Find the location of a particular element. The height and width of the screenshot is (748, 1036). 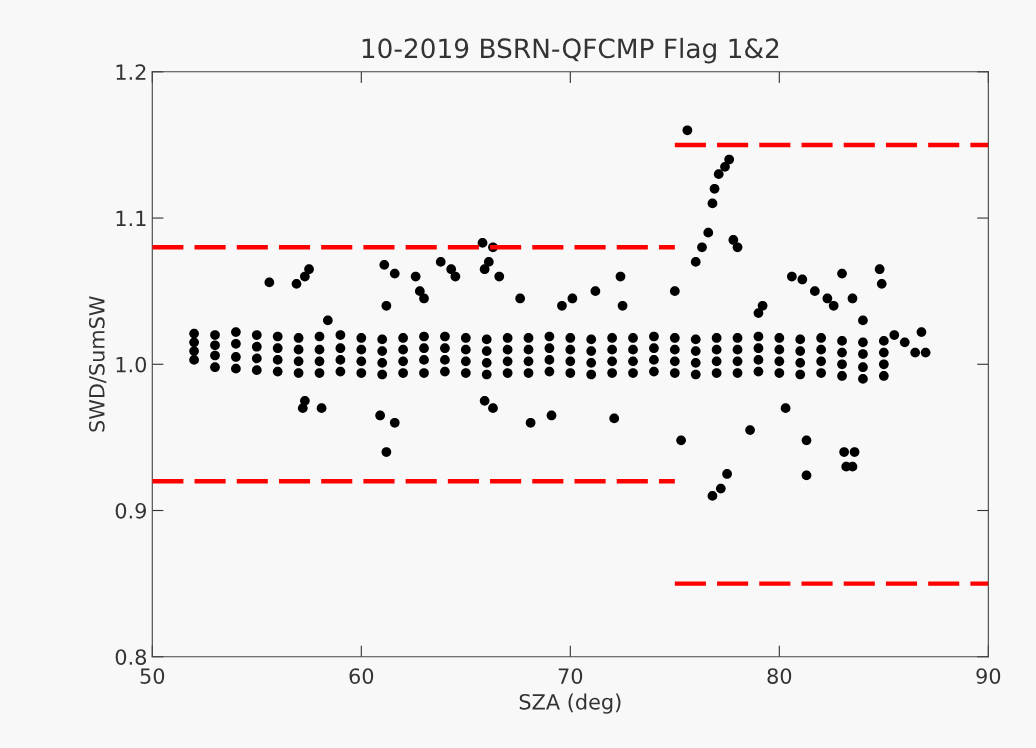

y-axis-title: SWD/SumSW is located at coordinates (97, 364).